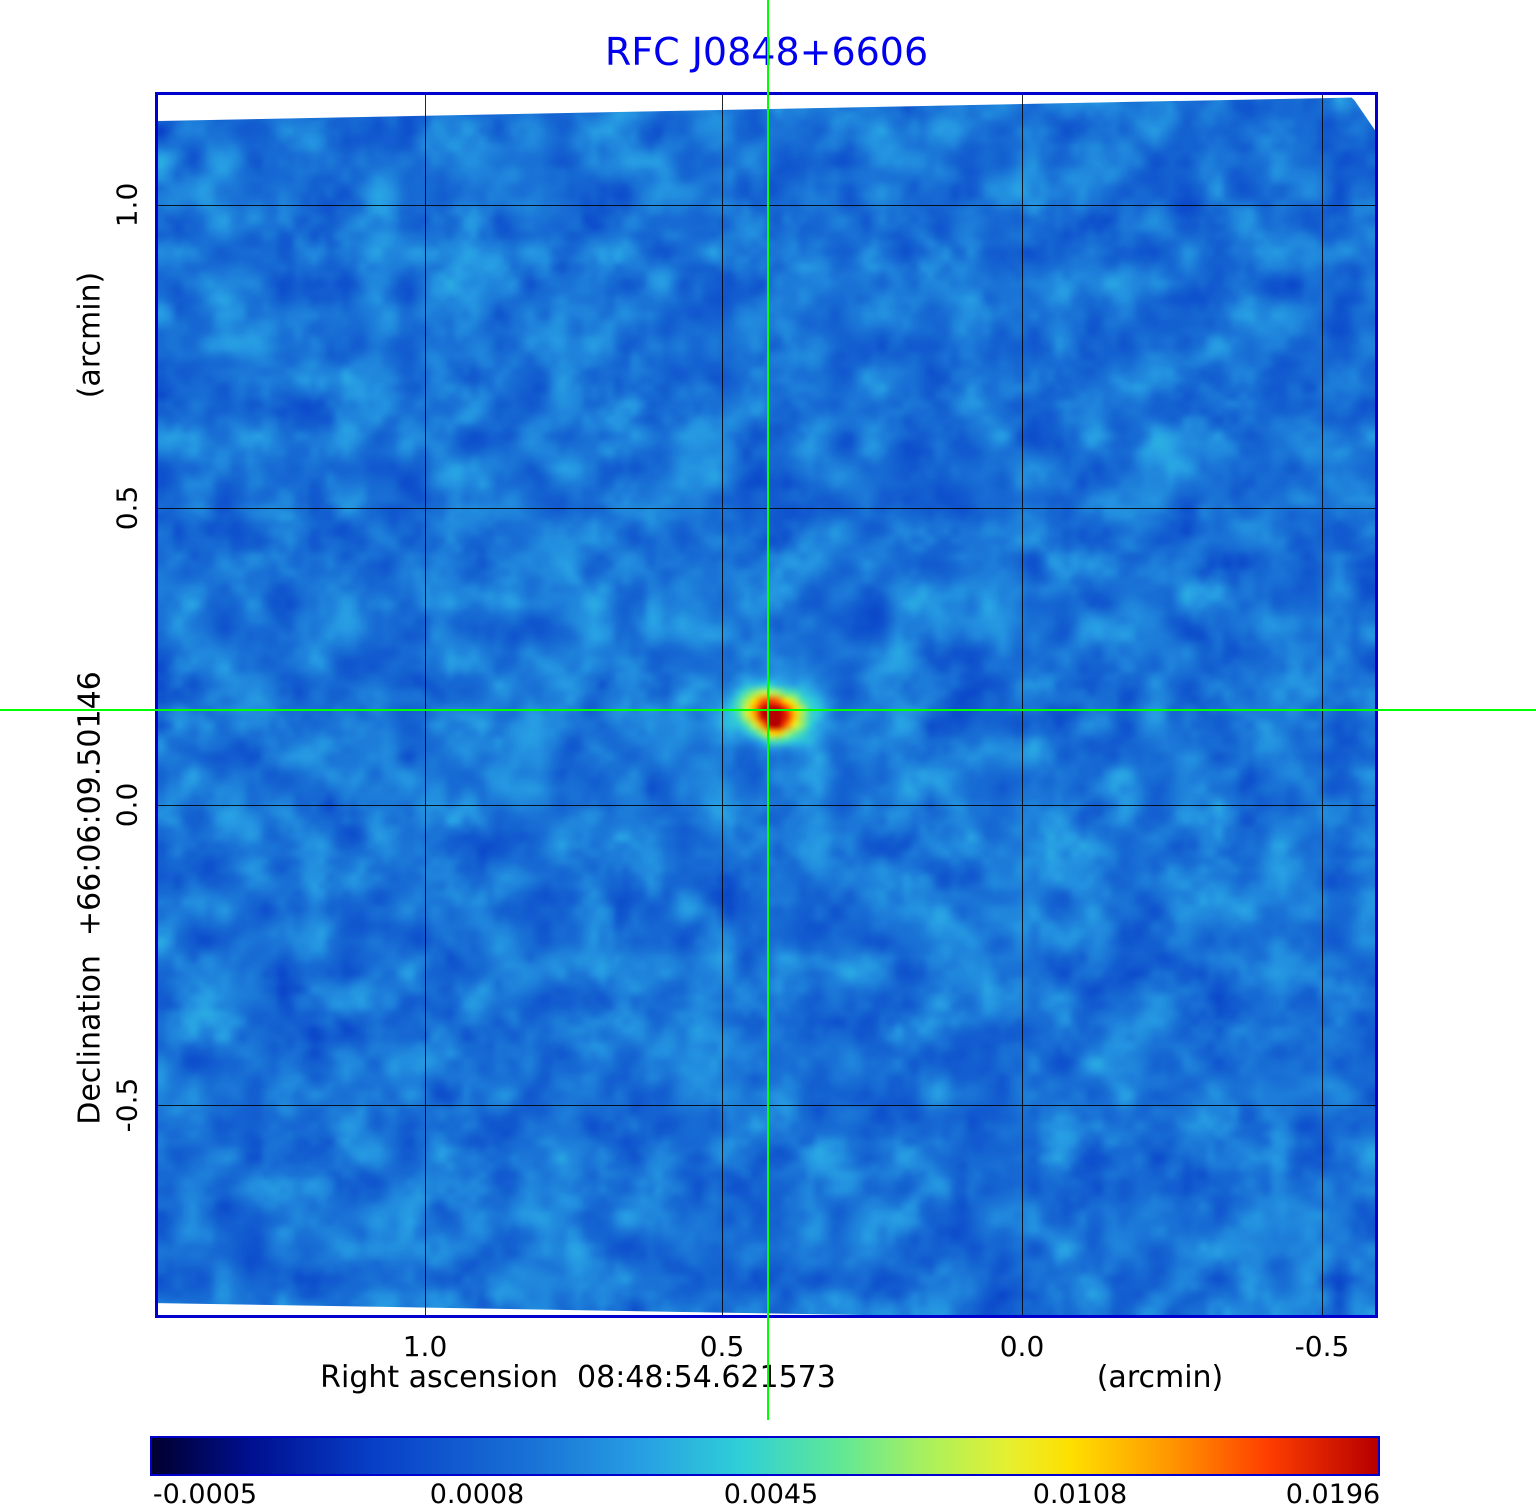 The height and width of the screenshot is (1511, 1536). What do you see at coordinates (771, 1494) in the screenshot?
I see `colorbar-tick-label: 0.0045` at bounding box center [771, 1494].